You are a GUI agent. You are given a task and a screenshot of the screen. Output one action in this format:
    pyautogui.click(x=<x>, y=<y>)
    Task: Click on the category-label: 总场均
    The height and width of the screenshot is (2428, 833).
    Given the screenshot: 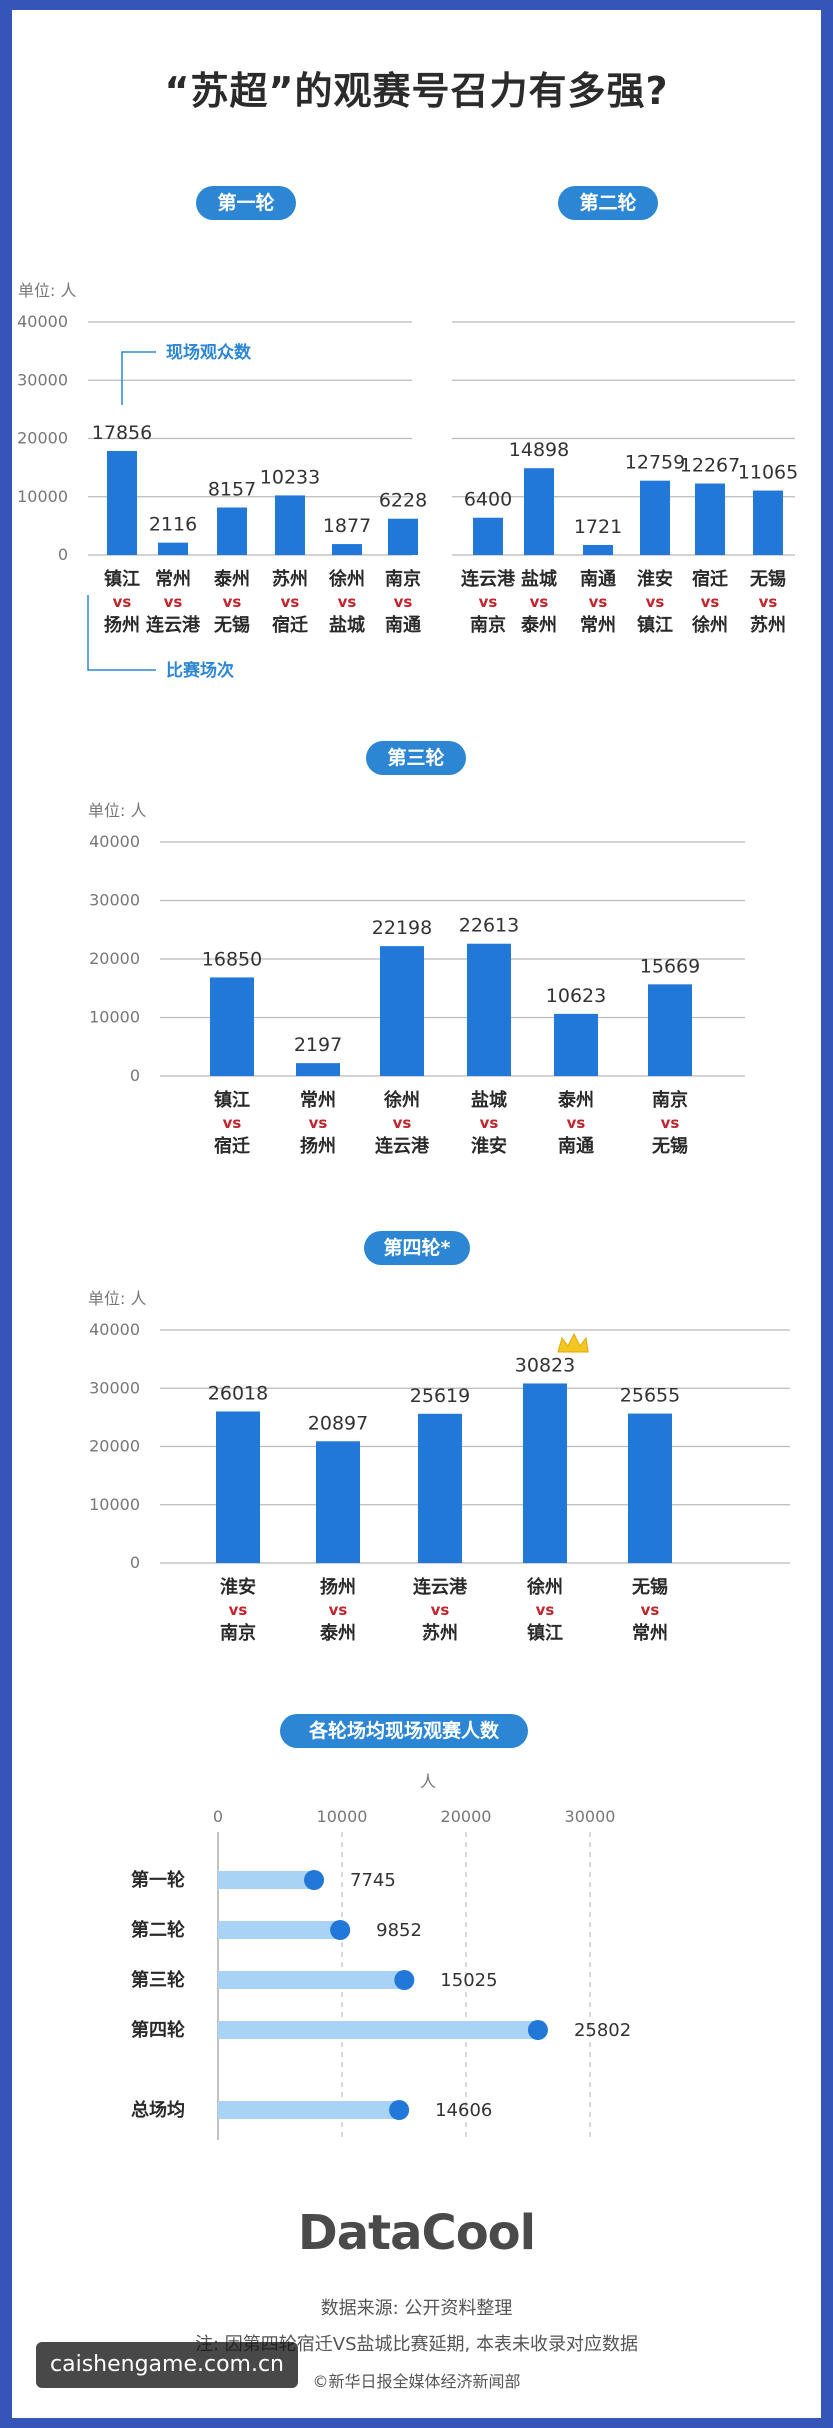 What is the action you would take?
    pyautogui.click(x=158, y=2110)
    